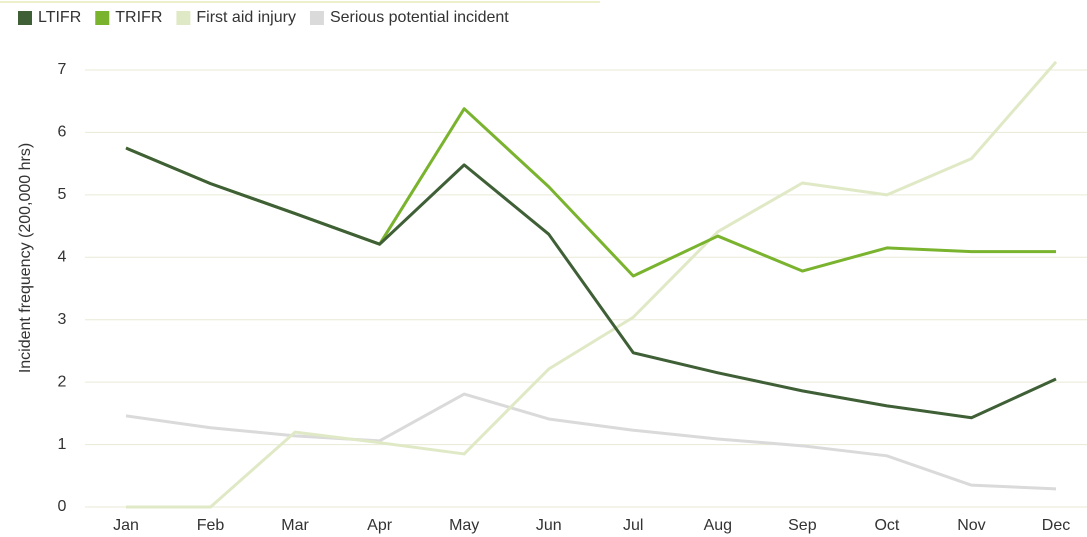  What do you see at coordinates (62, 381) in the screenshot?
I see `y-tick-label: 2` at bounding box center [62, 381].